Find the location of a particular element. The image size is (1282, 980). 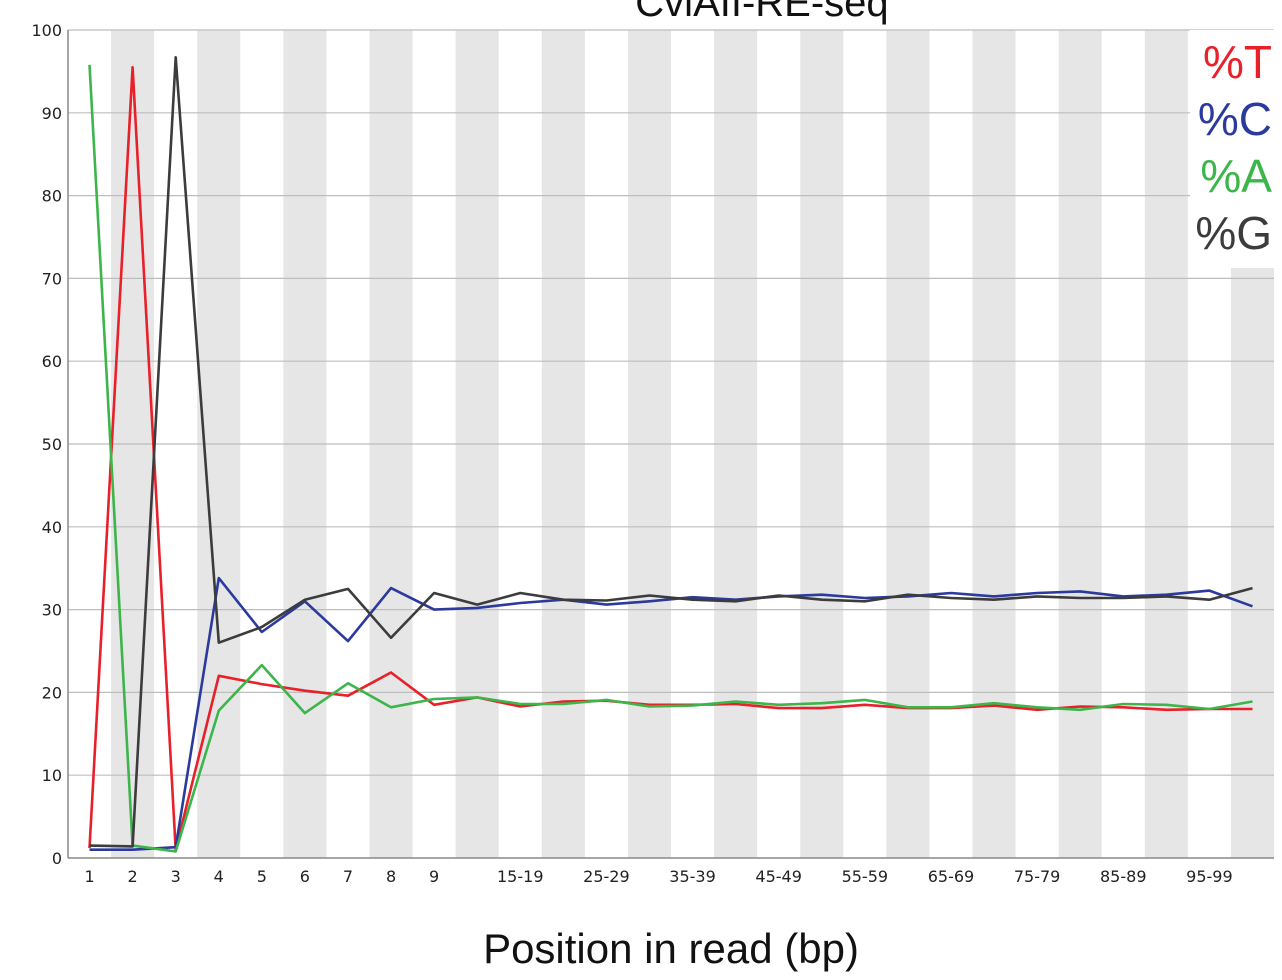

x-tick-9: 9 is located at coordinates (434, 876).